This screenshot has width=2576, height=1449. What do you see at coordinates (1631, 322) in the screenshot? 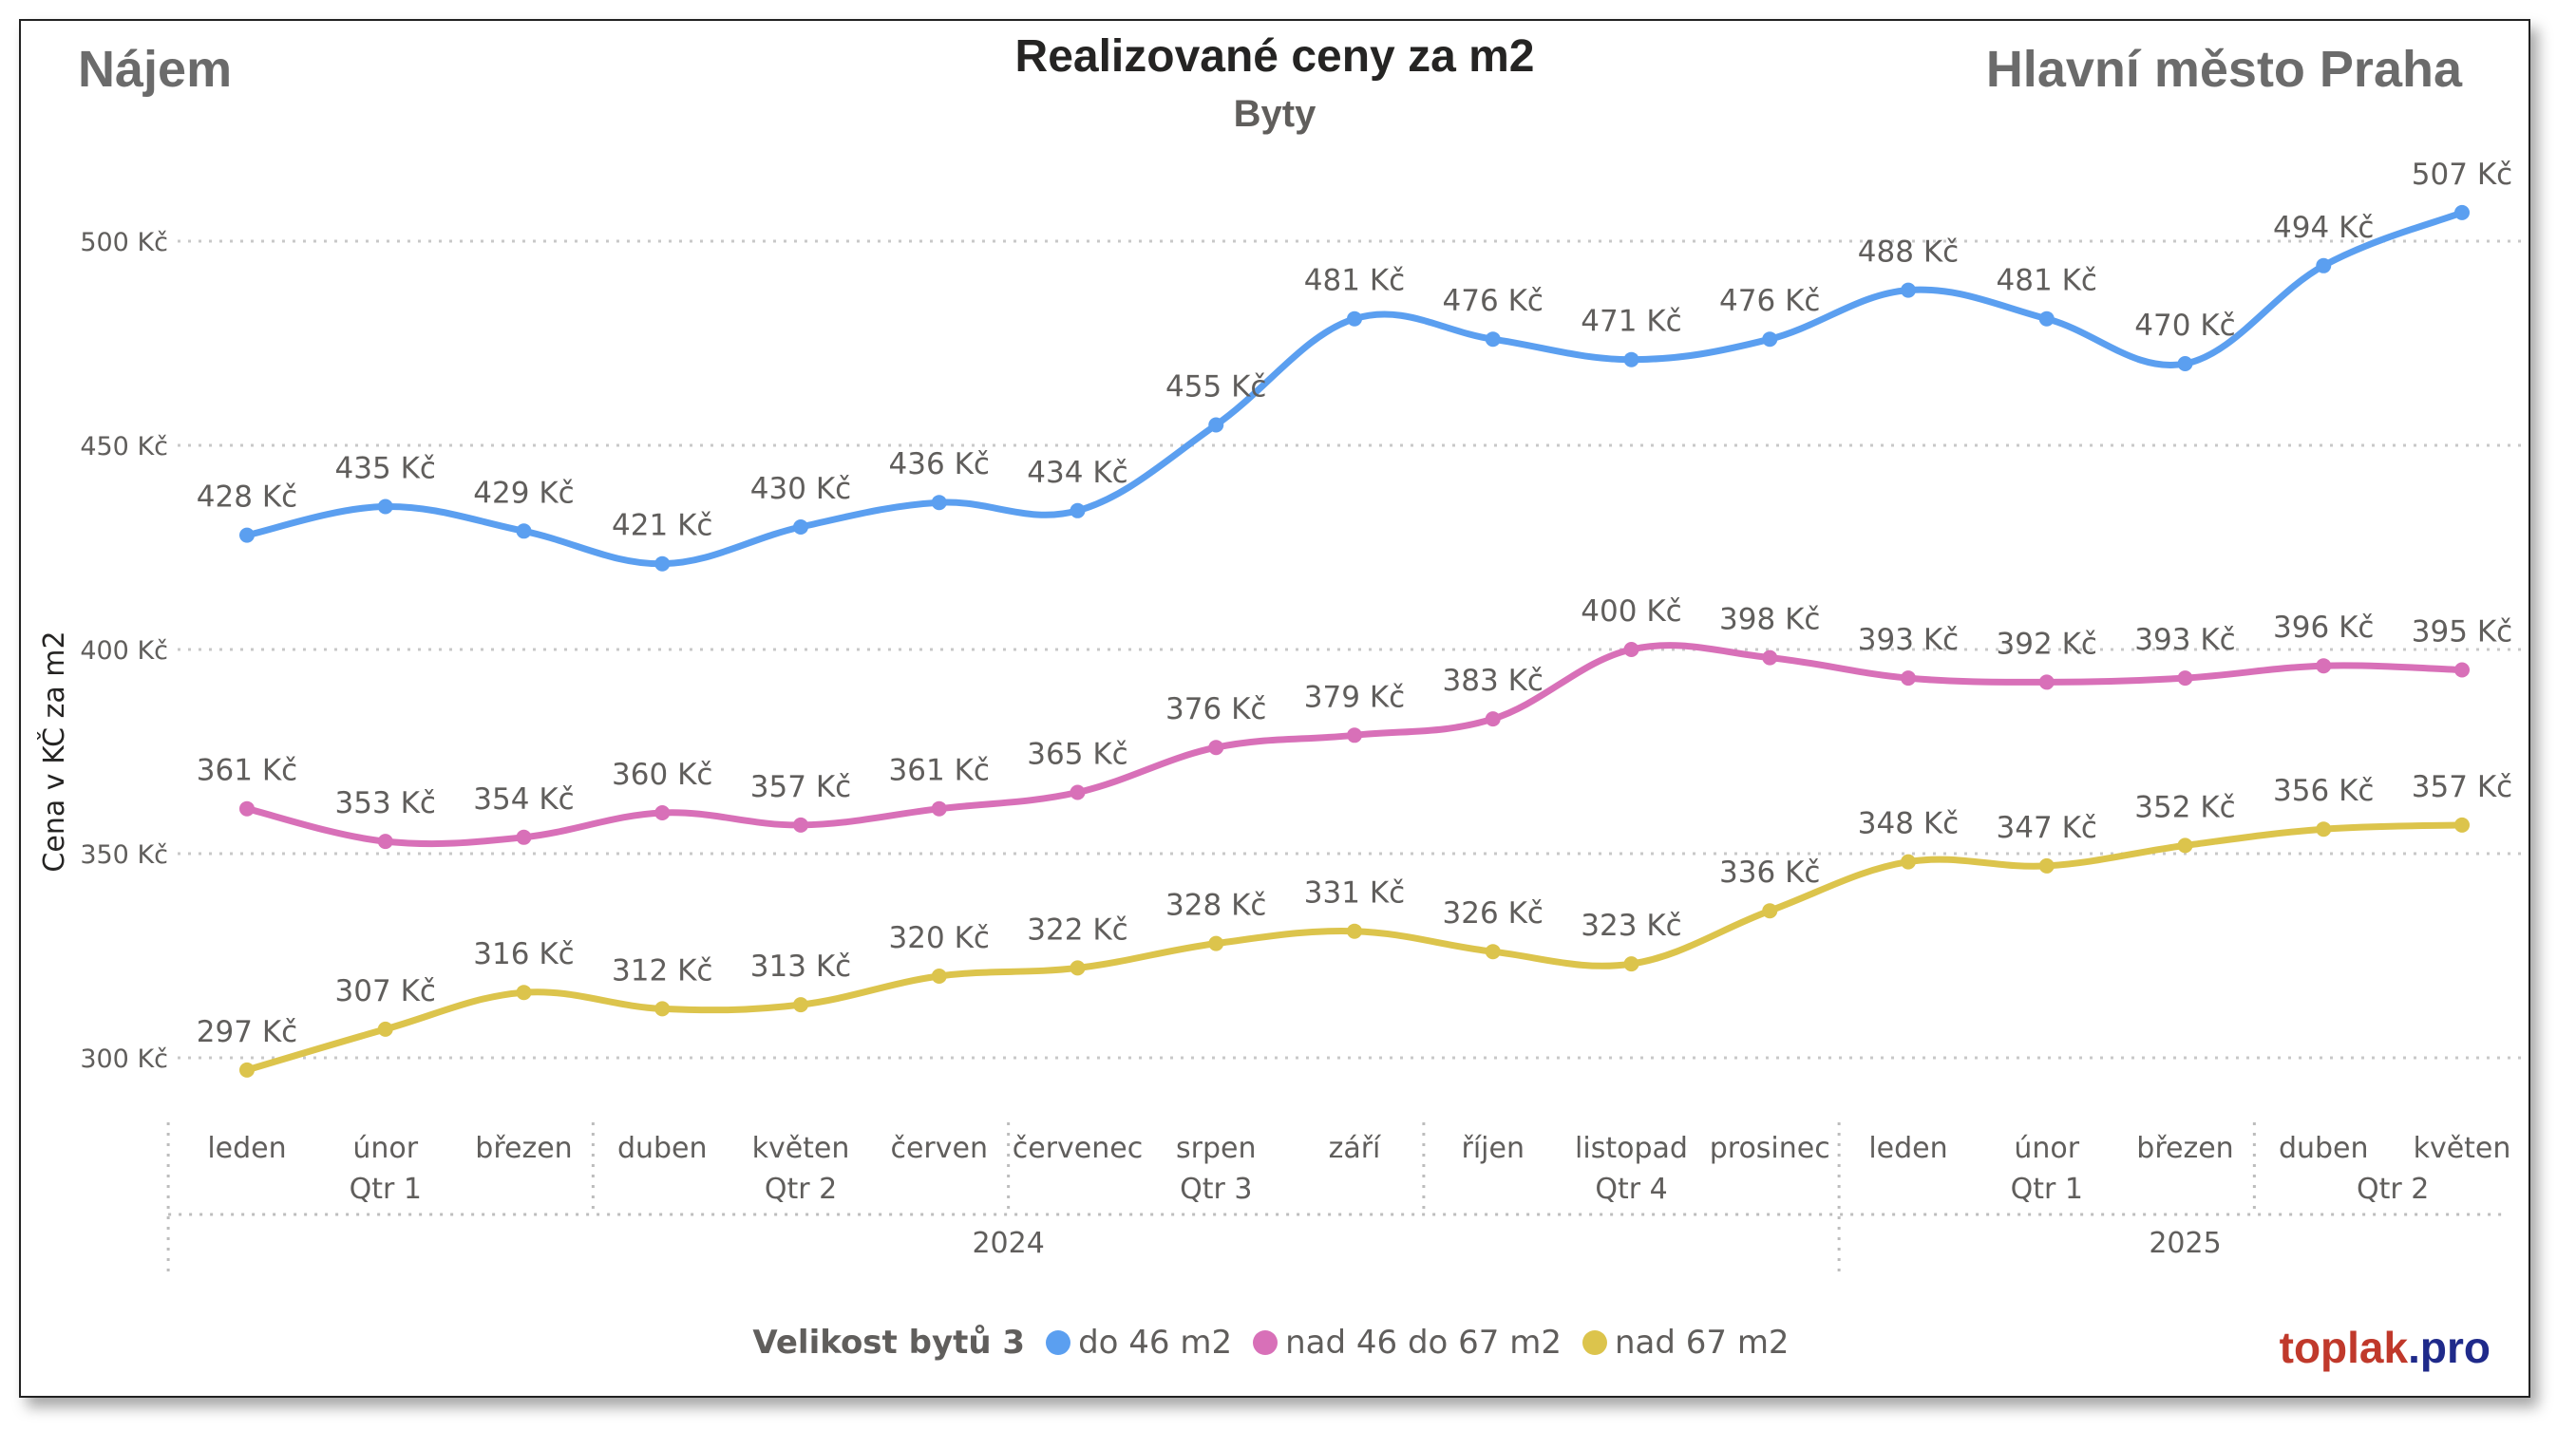
I see `data-label: 471 Kč` at bounding box center [1631, 322].